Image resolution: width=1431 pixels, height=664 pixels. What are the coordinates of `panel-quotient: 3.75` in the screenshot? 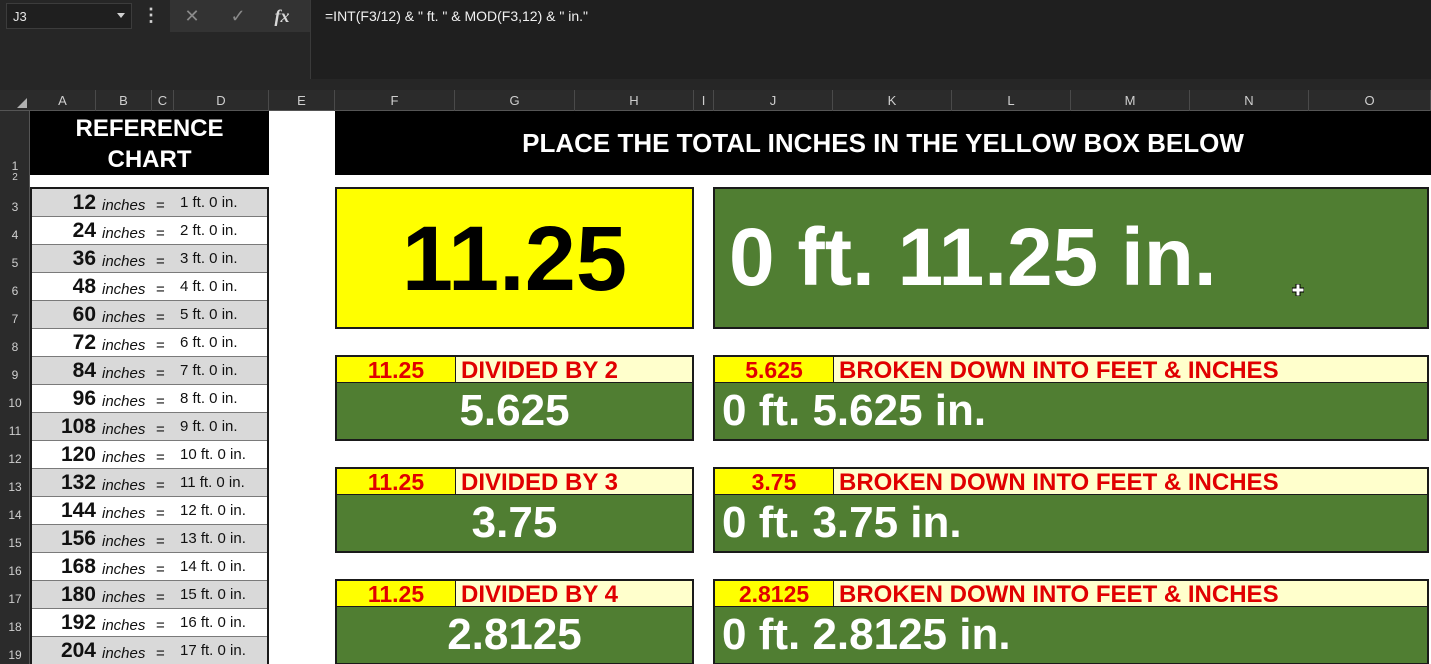 It's located at (514, 522).